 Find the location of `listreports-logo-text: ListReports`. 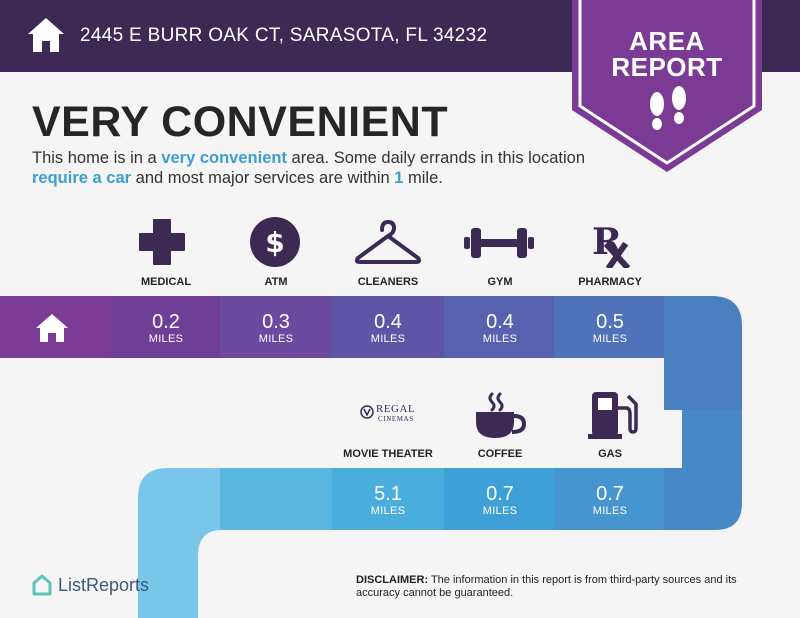

listreports-logo-text: ListReports is located at coordinates (104, 585).